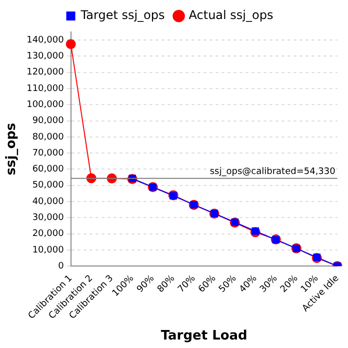 This screenshot has height=348, width=348. I want to click on ref-line-label: ssj_ops@calibrated=54,330, so click(273, 172).